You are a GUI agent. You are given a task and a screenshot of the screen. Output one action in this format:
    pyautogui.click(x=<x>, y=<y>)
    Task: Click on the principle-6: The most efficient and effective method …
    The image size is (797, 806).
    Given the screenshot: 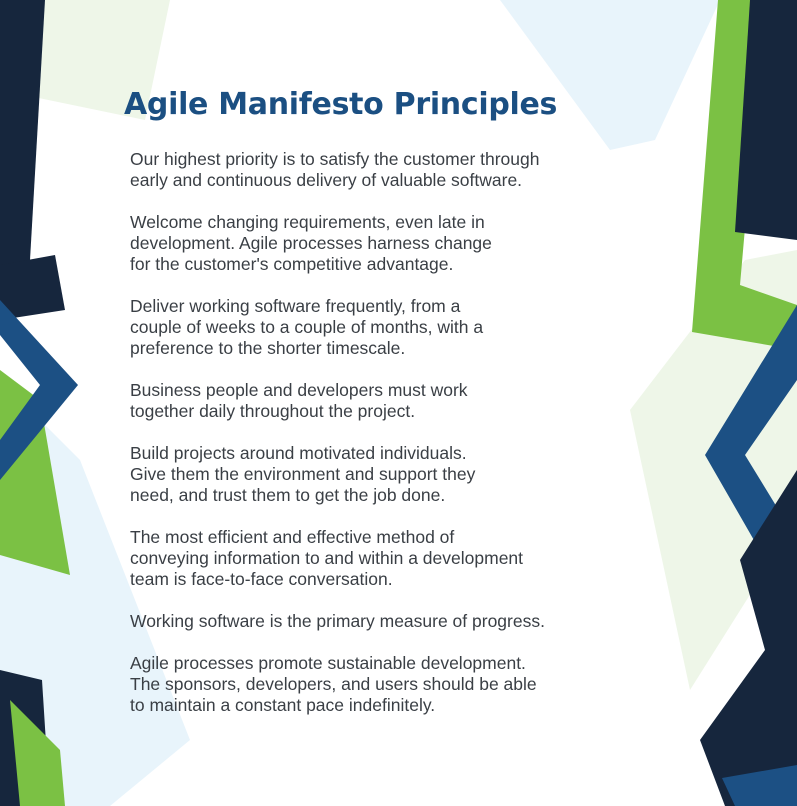 What is the action you would take?
    pyautogui.click(x=327, y=558)
    